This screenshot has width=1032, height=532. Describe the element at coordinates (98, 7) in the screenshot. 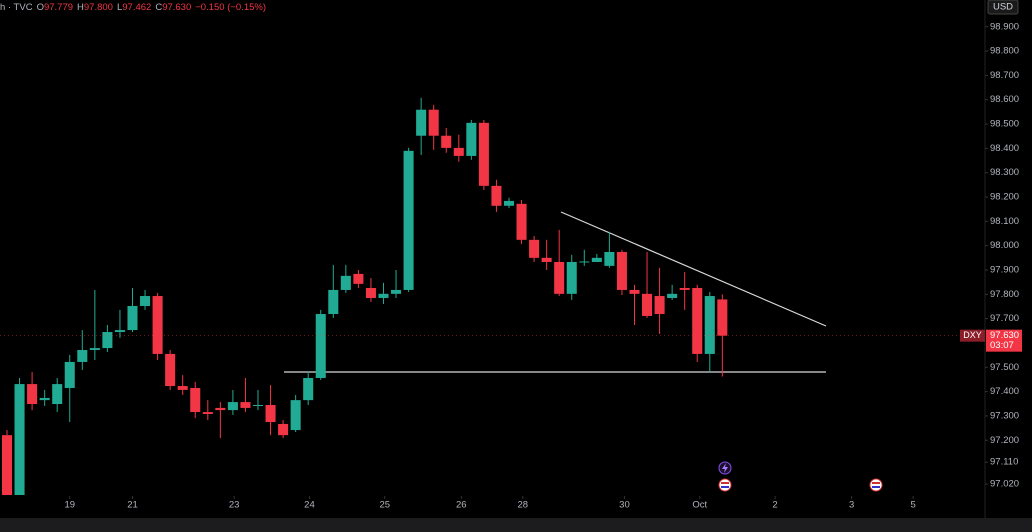

I see `ohlc-value: 97.800` at that location.